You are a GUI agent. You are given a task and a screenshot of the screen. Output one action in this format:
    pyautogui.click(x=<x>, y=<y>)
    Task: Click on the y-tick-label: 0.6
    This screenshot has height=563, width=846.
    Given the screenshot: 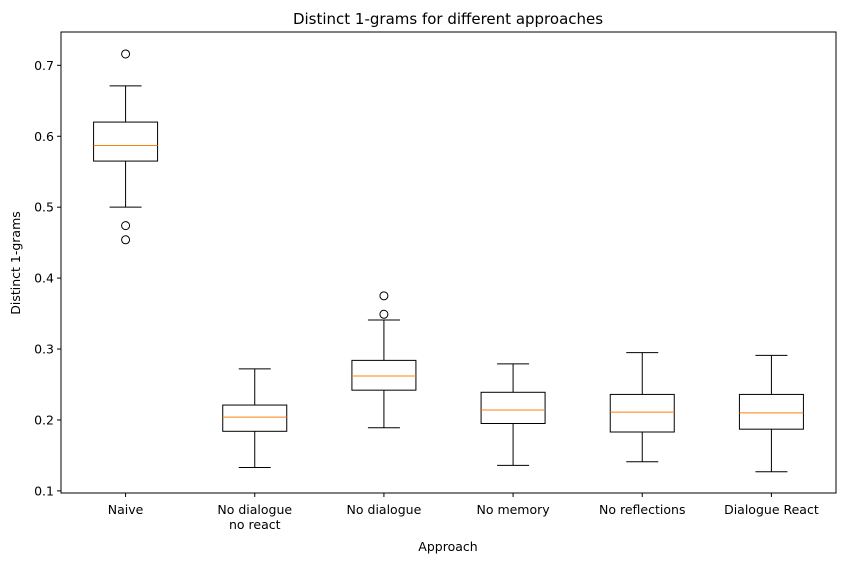 What is the action you would take?
    pyautogui.click(x=44, y=136)
    